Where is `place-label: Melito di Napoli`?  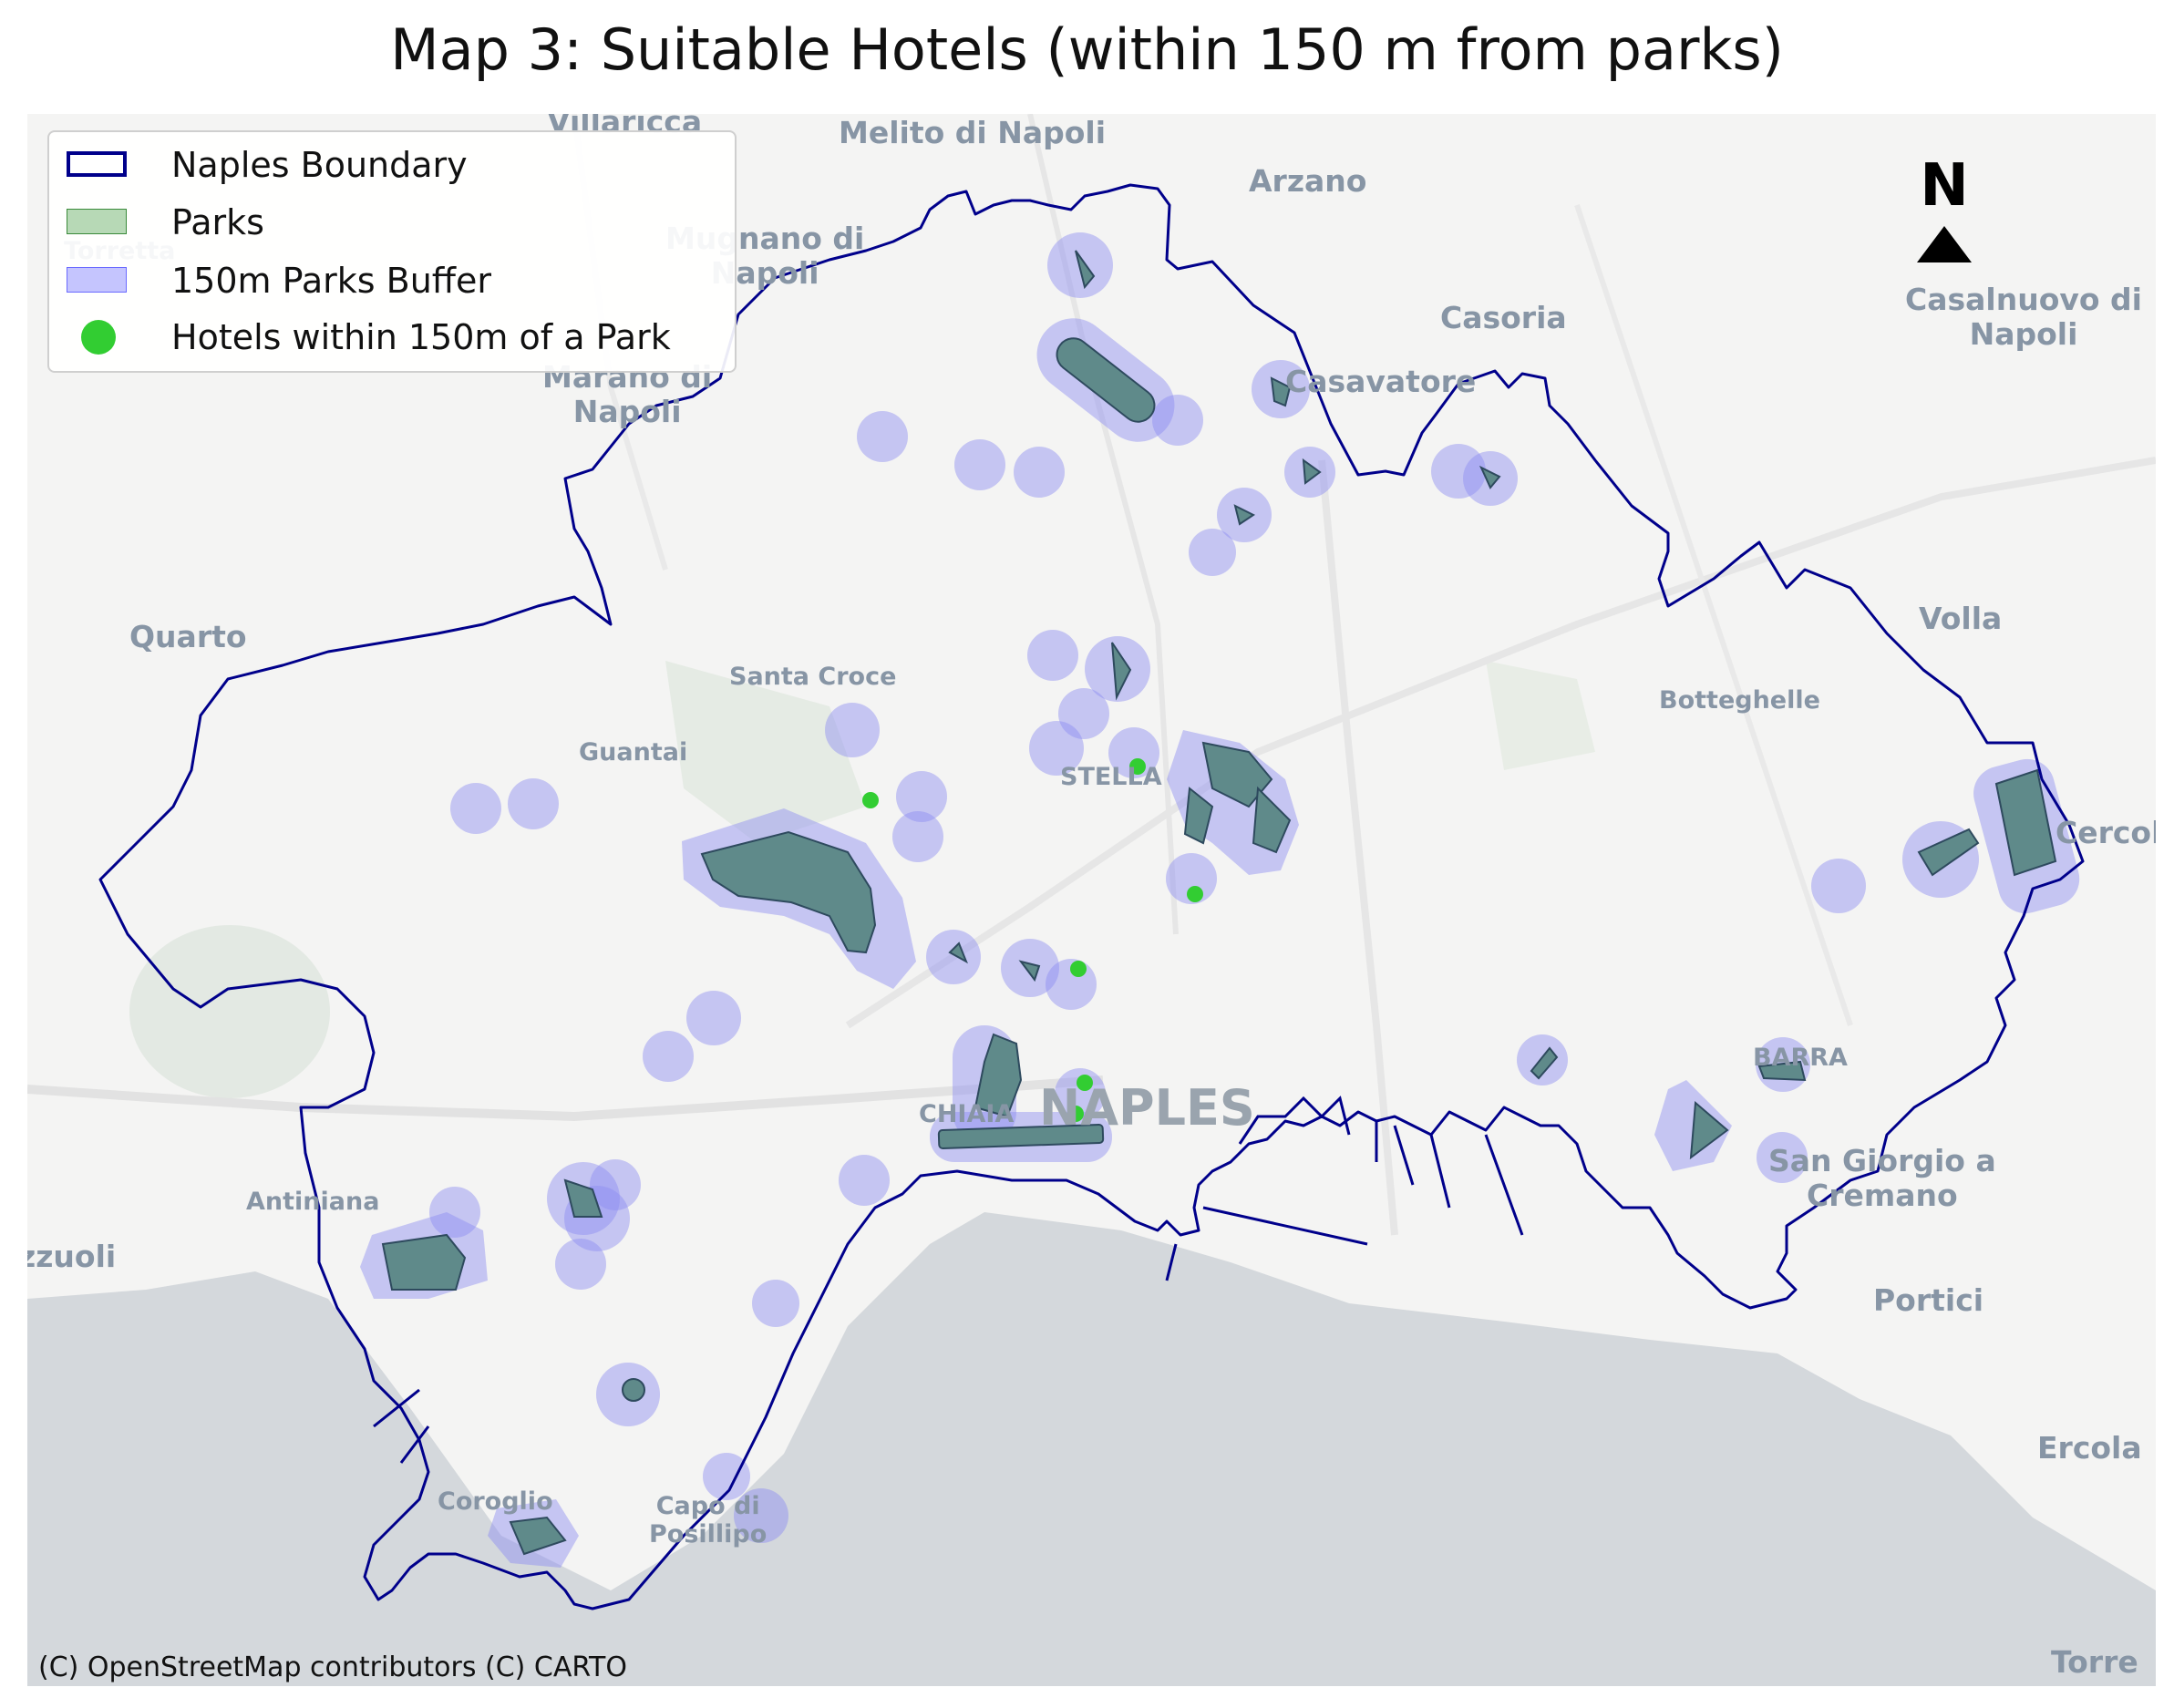 place-label: Melito di Napoli is located at coordinates (973, 132).